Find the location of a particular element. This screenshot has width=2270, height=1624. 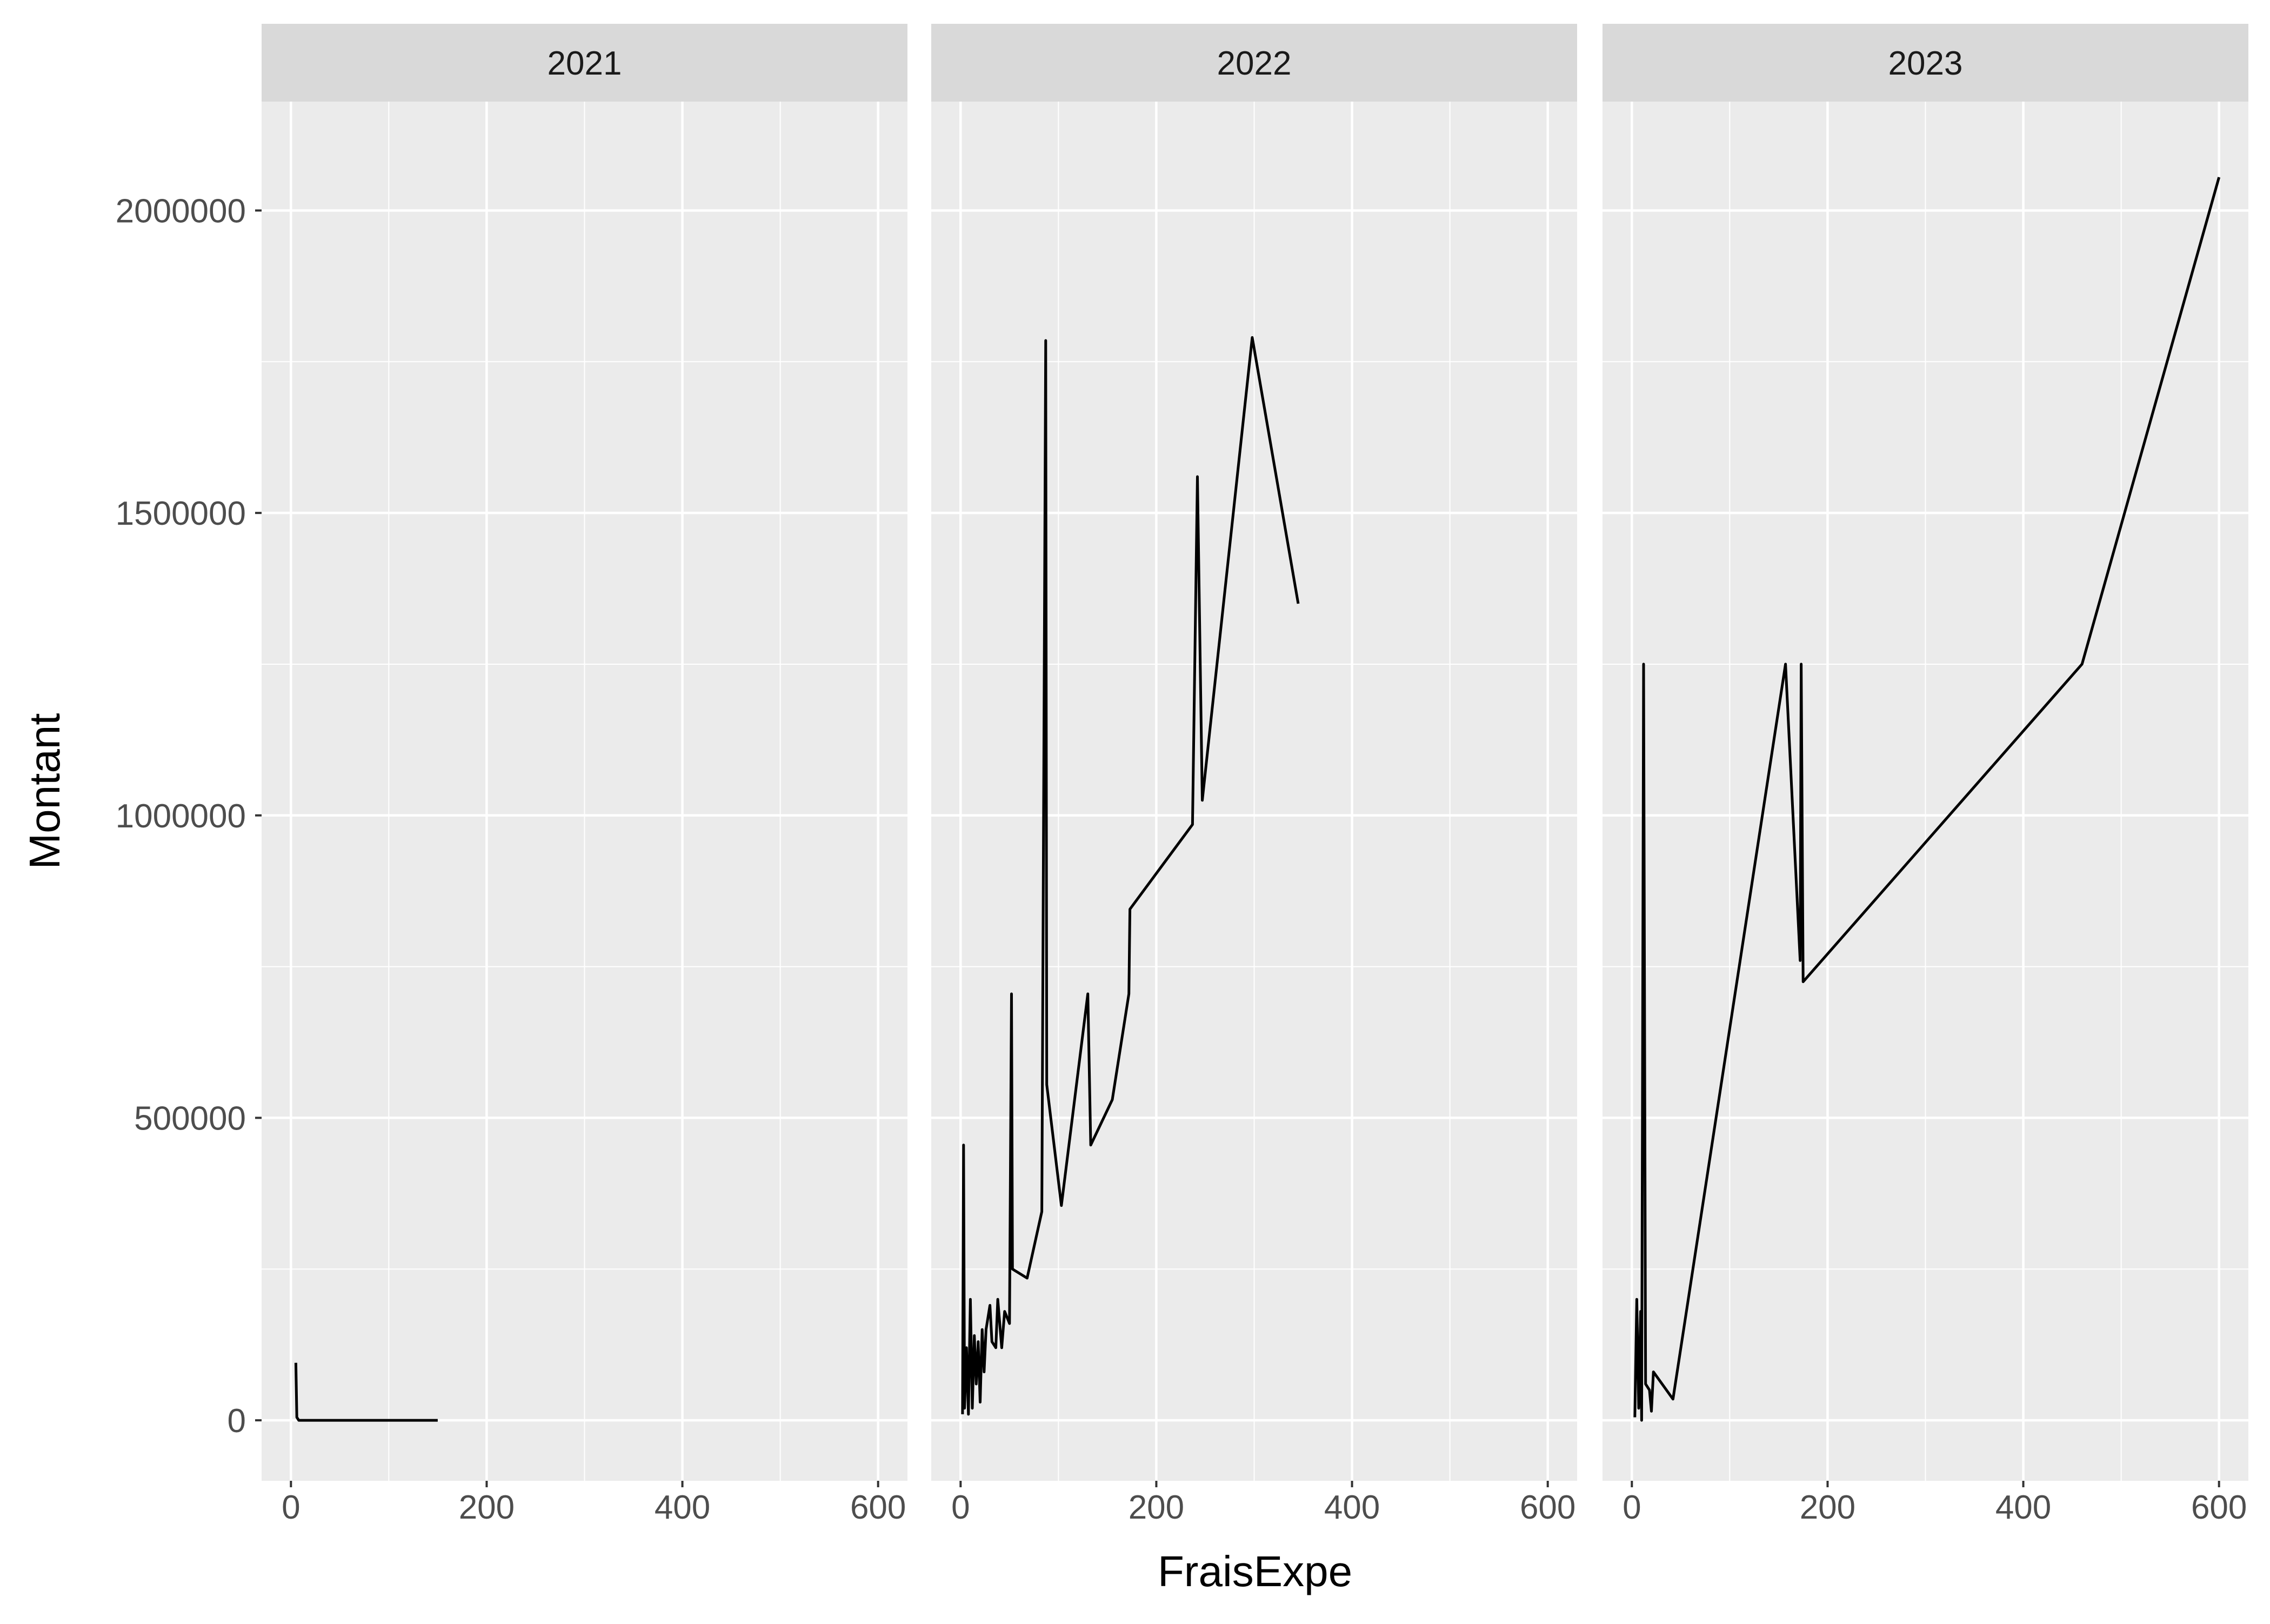

facet-strip-label: 2022 is located at coordinates (1254, 63).